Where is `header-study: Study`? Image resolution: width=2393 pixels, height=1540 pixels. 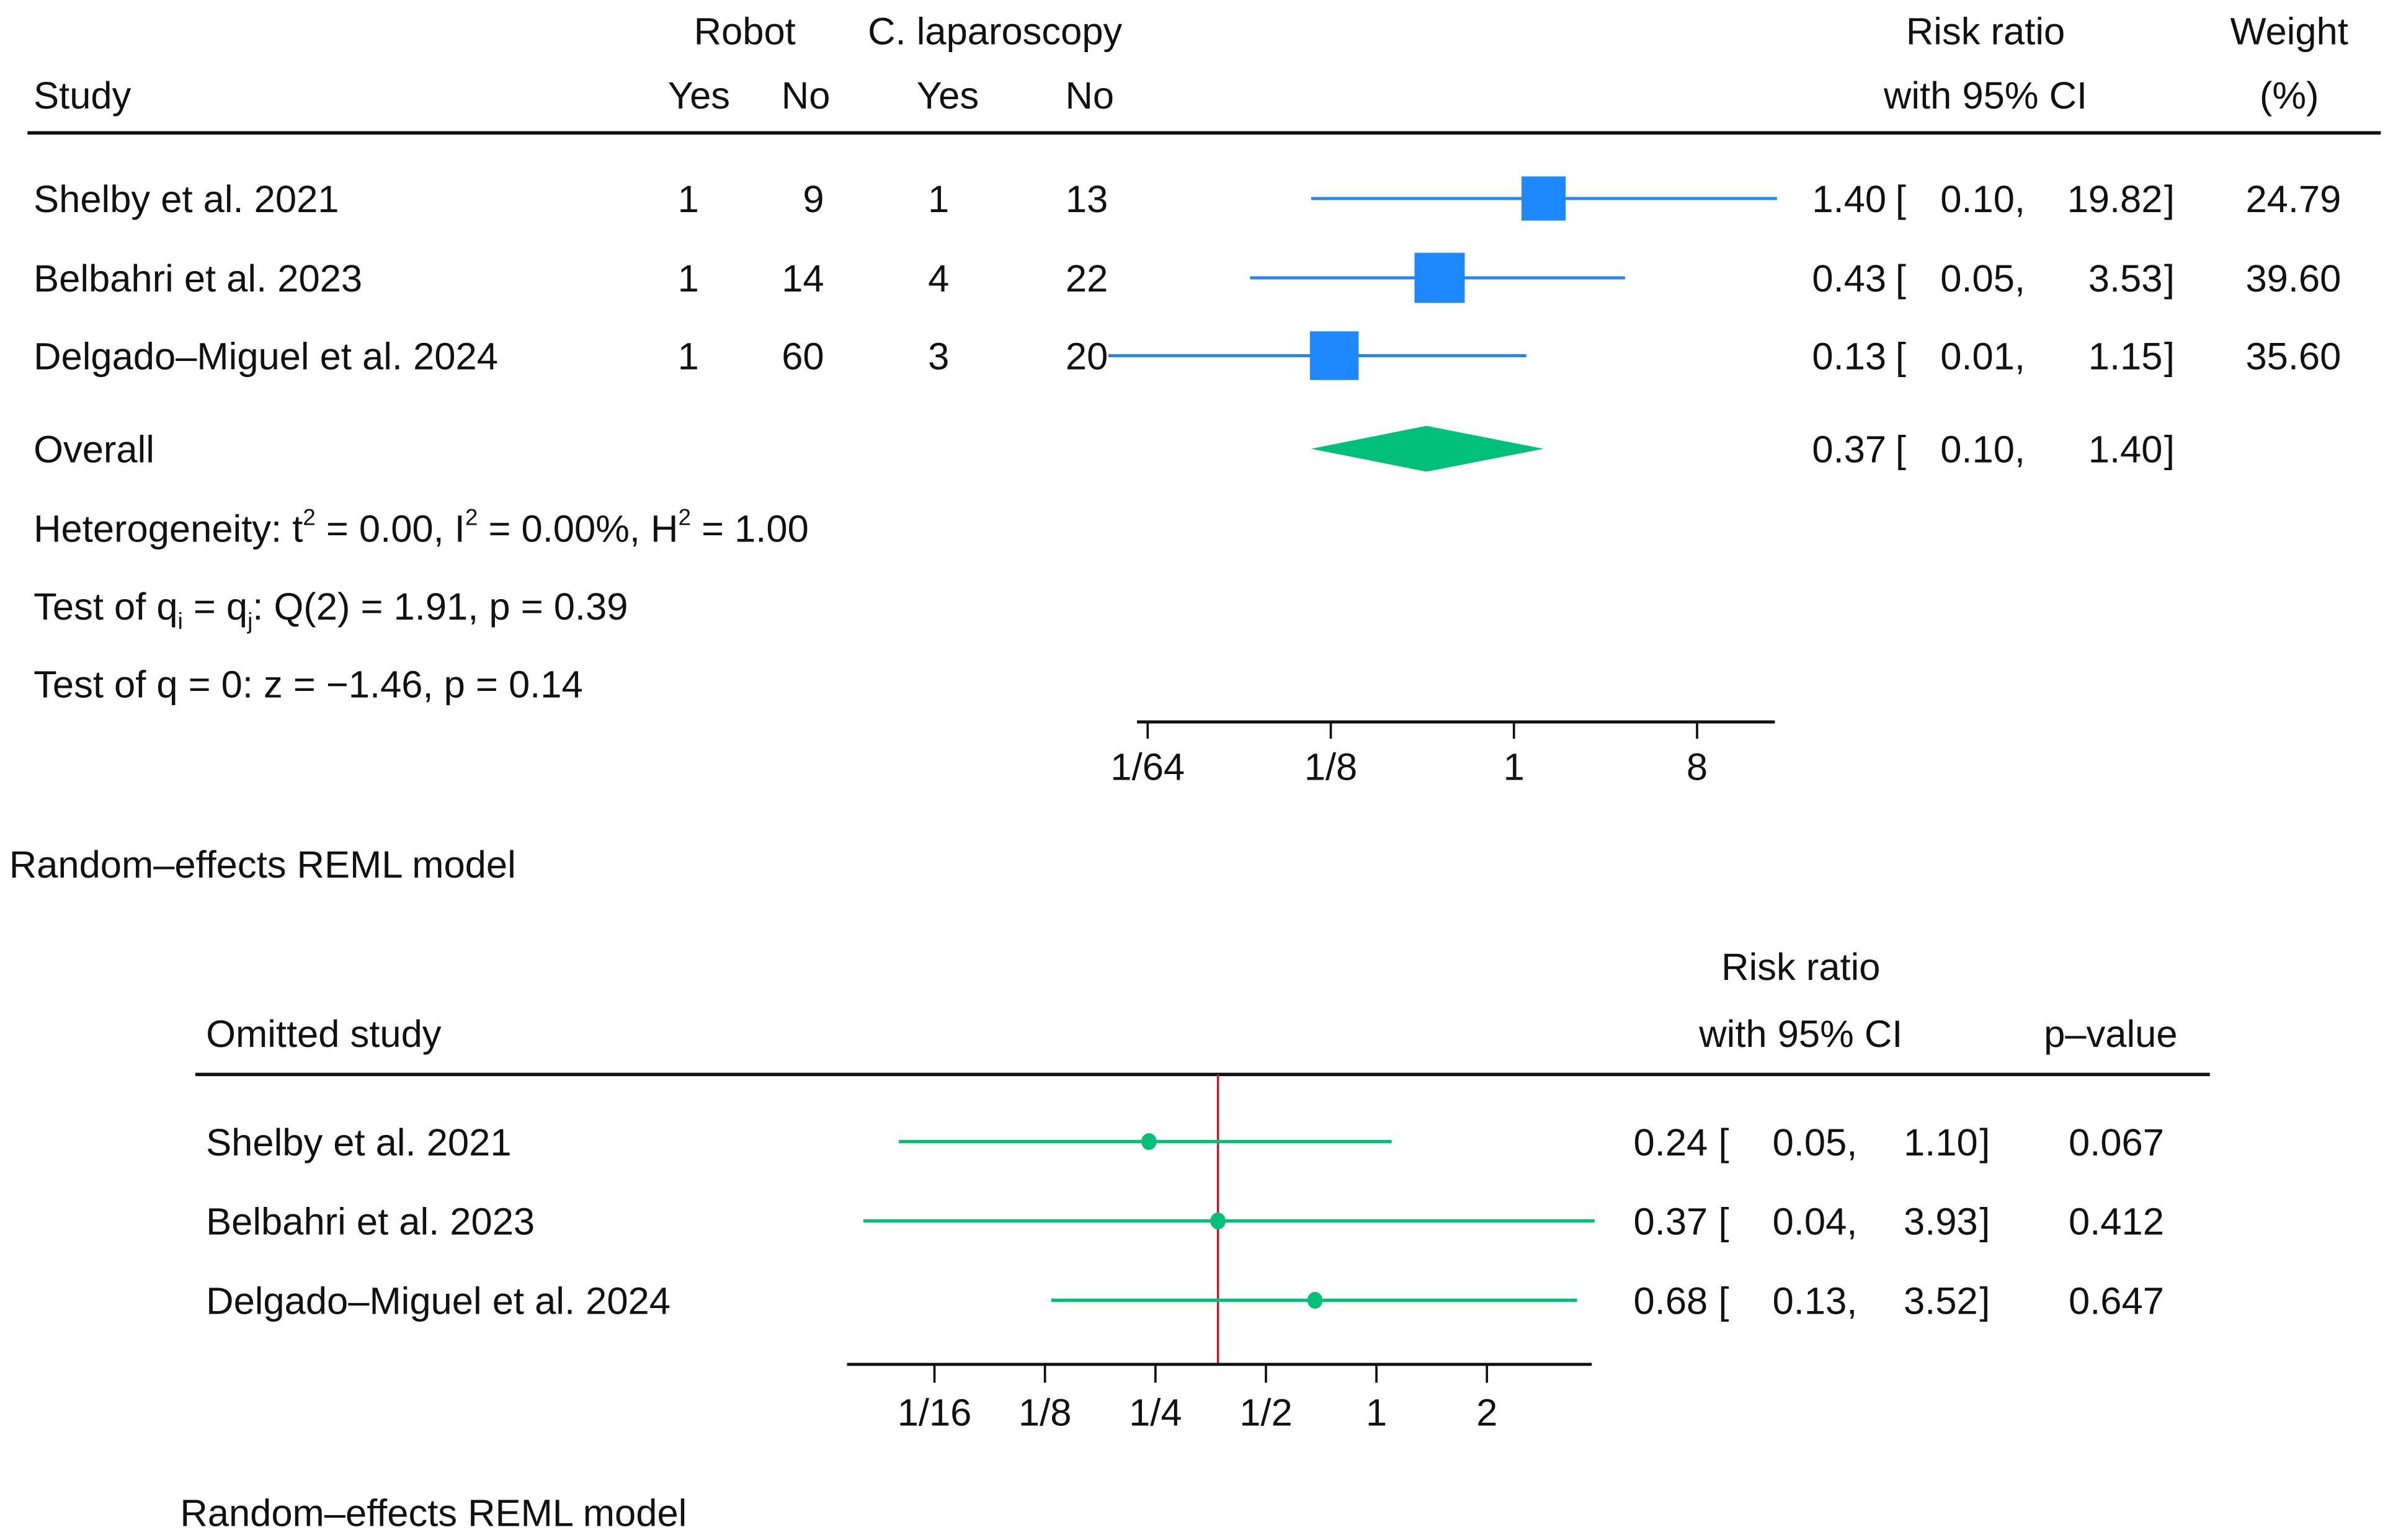
header-study: Study is located at coordinates (82, 96).